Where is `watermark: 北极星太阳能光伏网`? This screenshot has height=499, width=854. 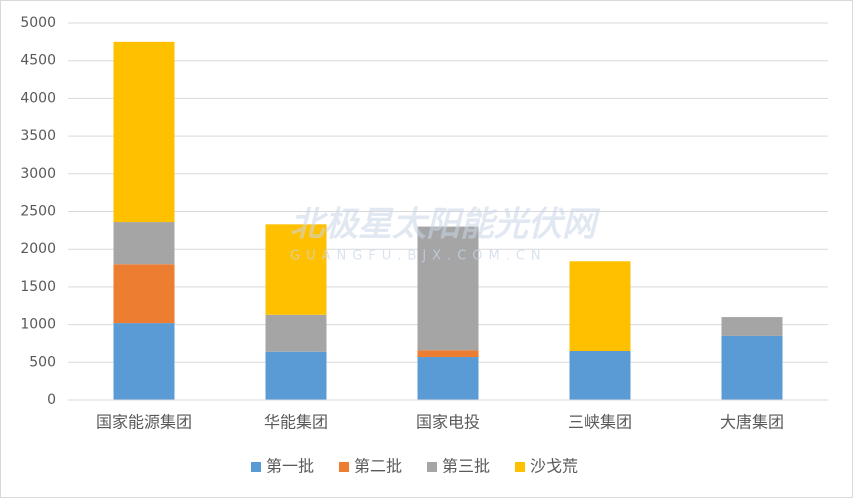
watermark: 北极星太阳能光伏网 is located at coordinates (445, 225).